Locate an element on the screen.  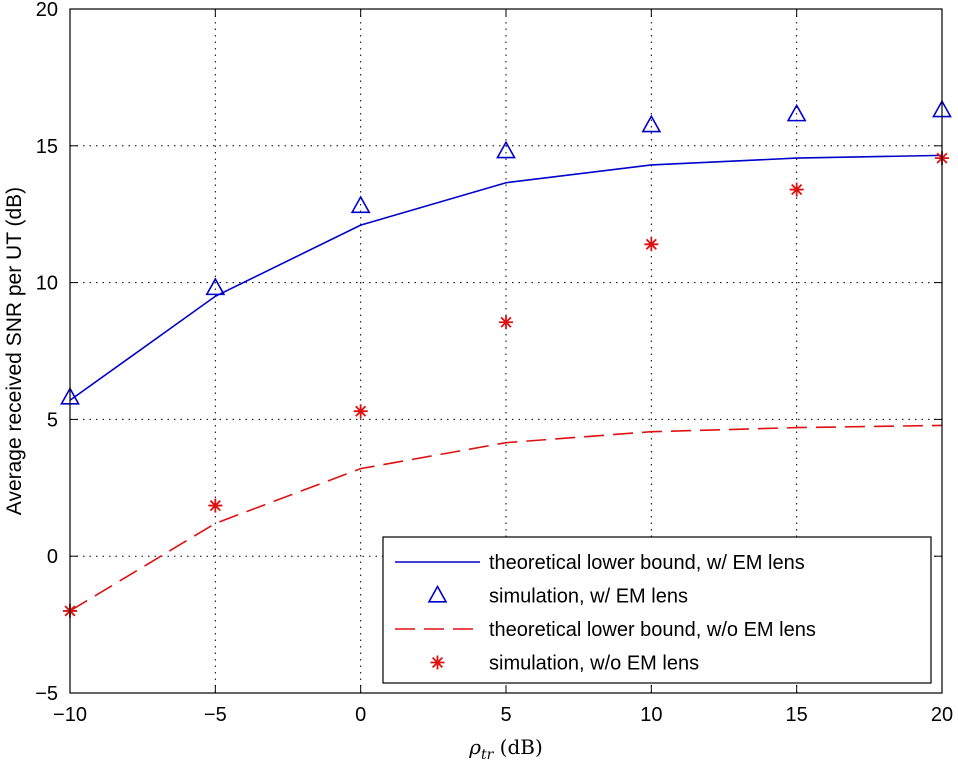
x-tick-label: 15 is located at coordinates (797, 715).